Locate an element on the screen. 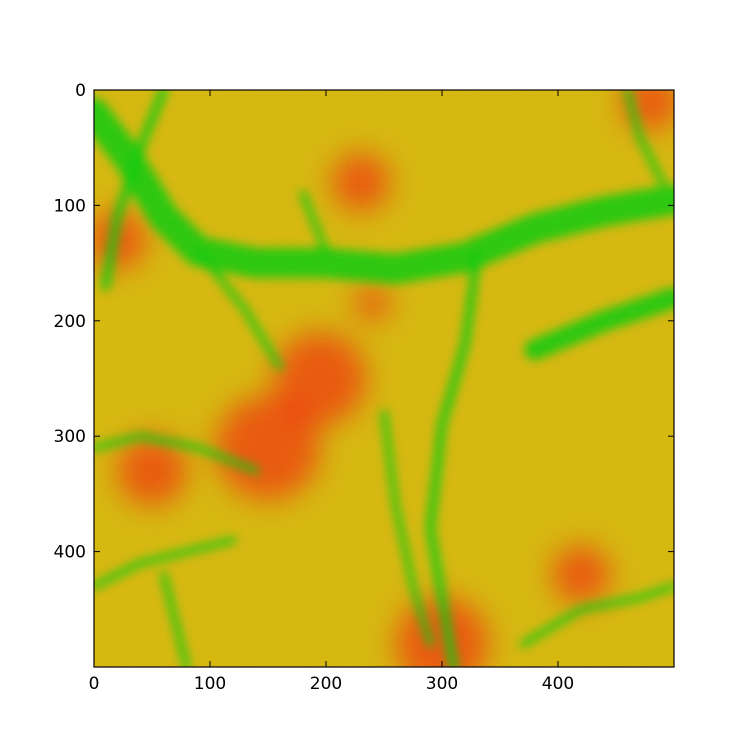 The image size is (750, 750). x-tick-label: 300 is located at coordinates (442, 684).